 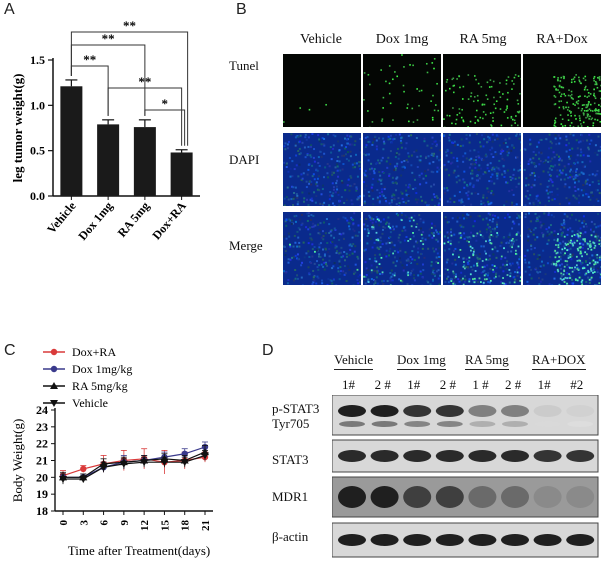 What do you see at coordinates (186, 526) in the screenshot?
I see `x-tick-label: 18` at bounding box center [186, 526].